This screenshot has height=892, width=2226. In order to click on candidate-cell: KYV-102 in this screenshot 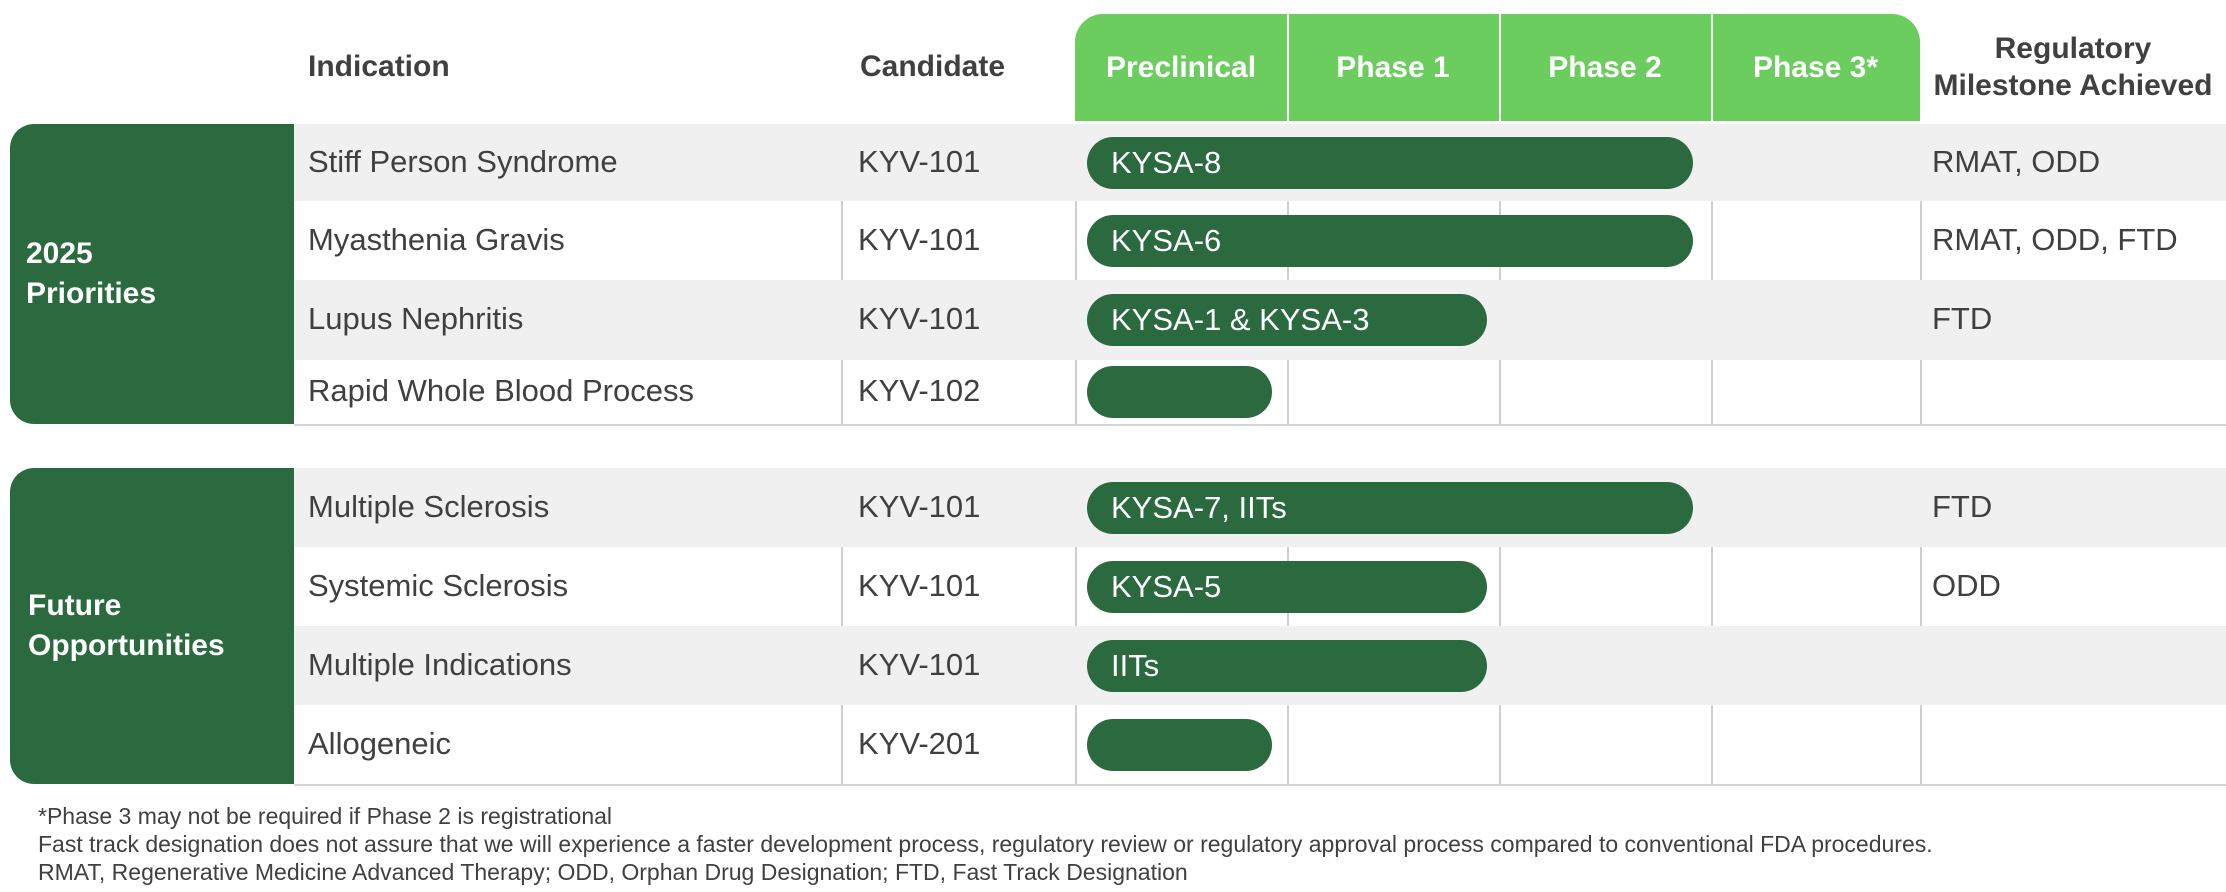, I will do `click(919, 390)`.